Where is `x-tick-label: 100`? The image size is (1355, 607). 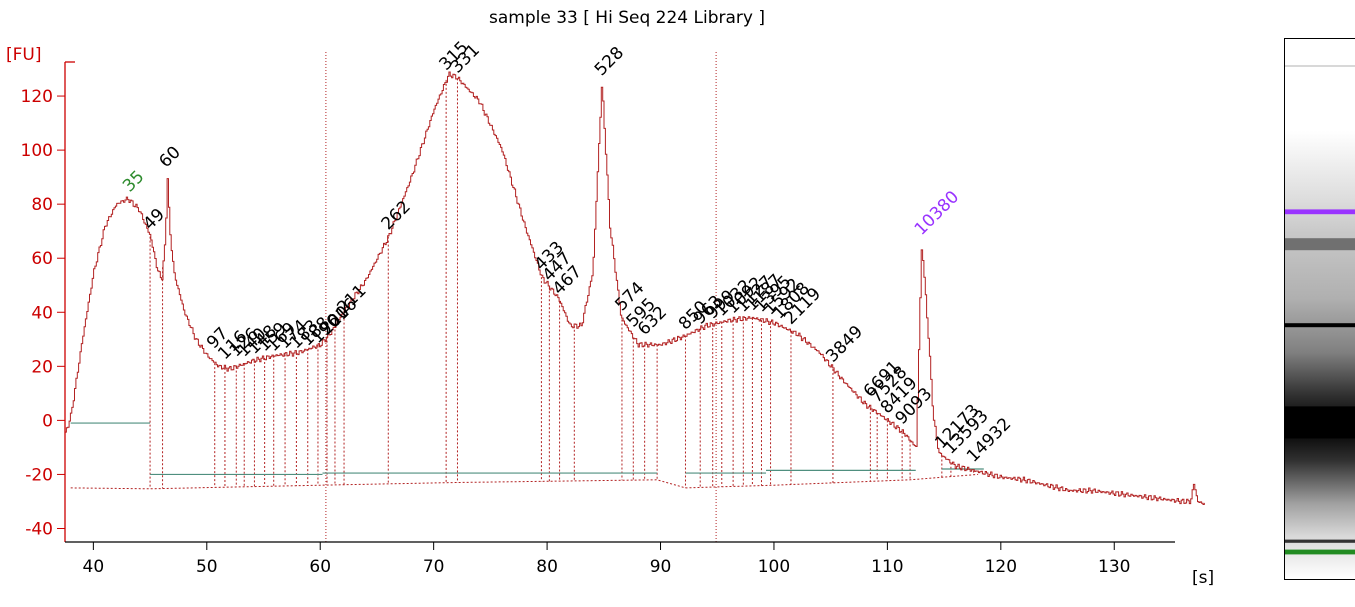
x-tick-label: 100 is located at coordinates (774, 567).